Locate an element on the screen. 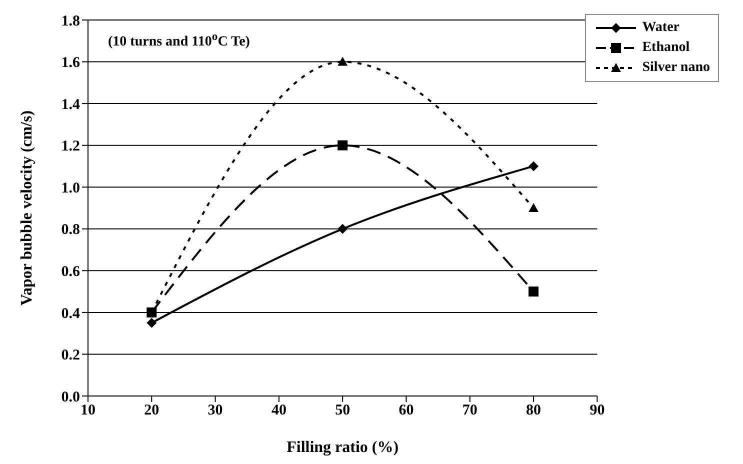  x-tick-label: 90 is located at coordinates (597, 410).